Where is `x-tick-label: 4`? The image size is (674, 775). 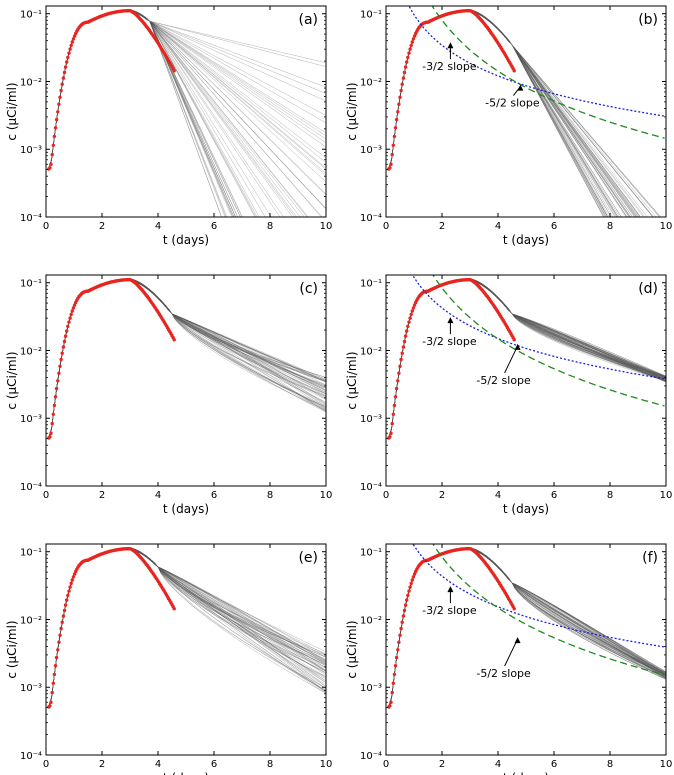 x-tick-label: 4 is located at coordinates (498, 495).